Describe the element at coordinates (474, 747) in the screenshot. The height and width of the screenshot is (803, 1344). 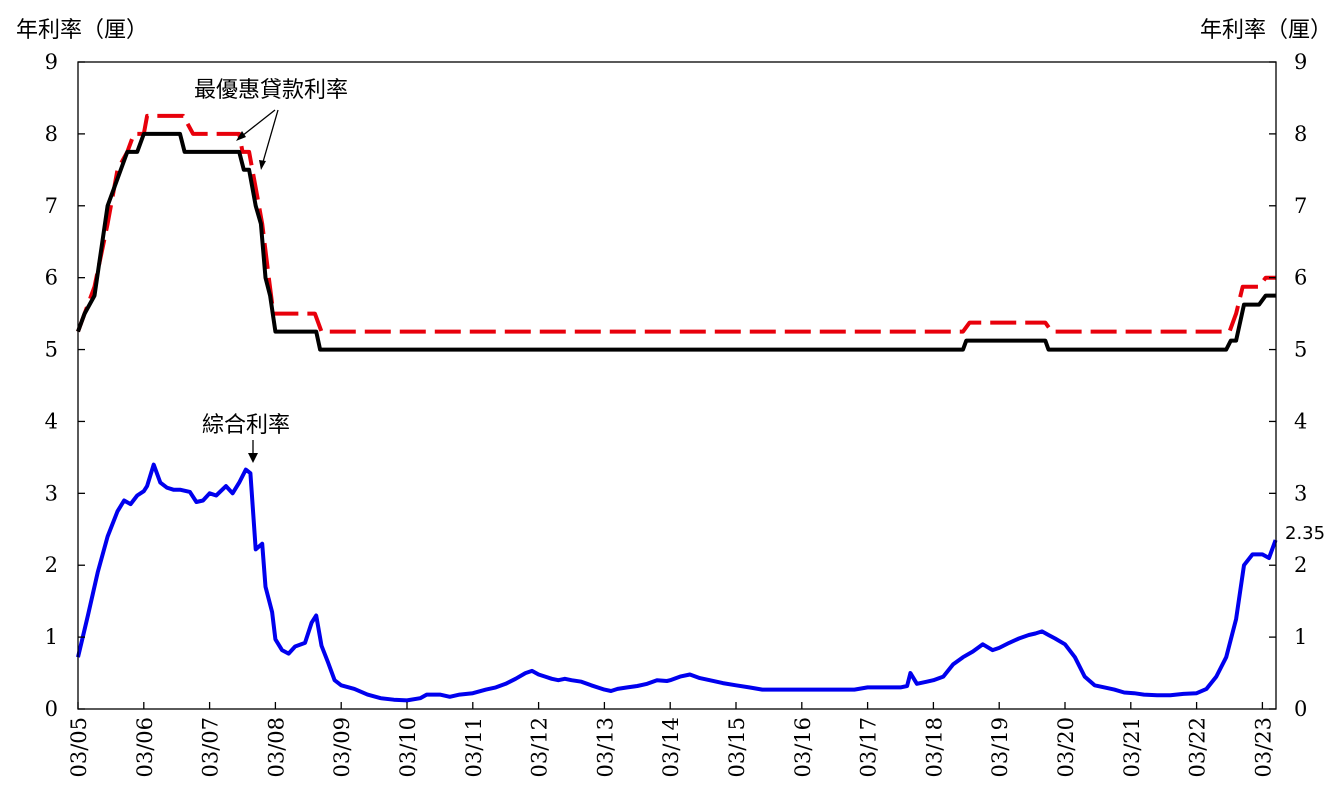
I see `x-tick-label: 03/11` at that location.